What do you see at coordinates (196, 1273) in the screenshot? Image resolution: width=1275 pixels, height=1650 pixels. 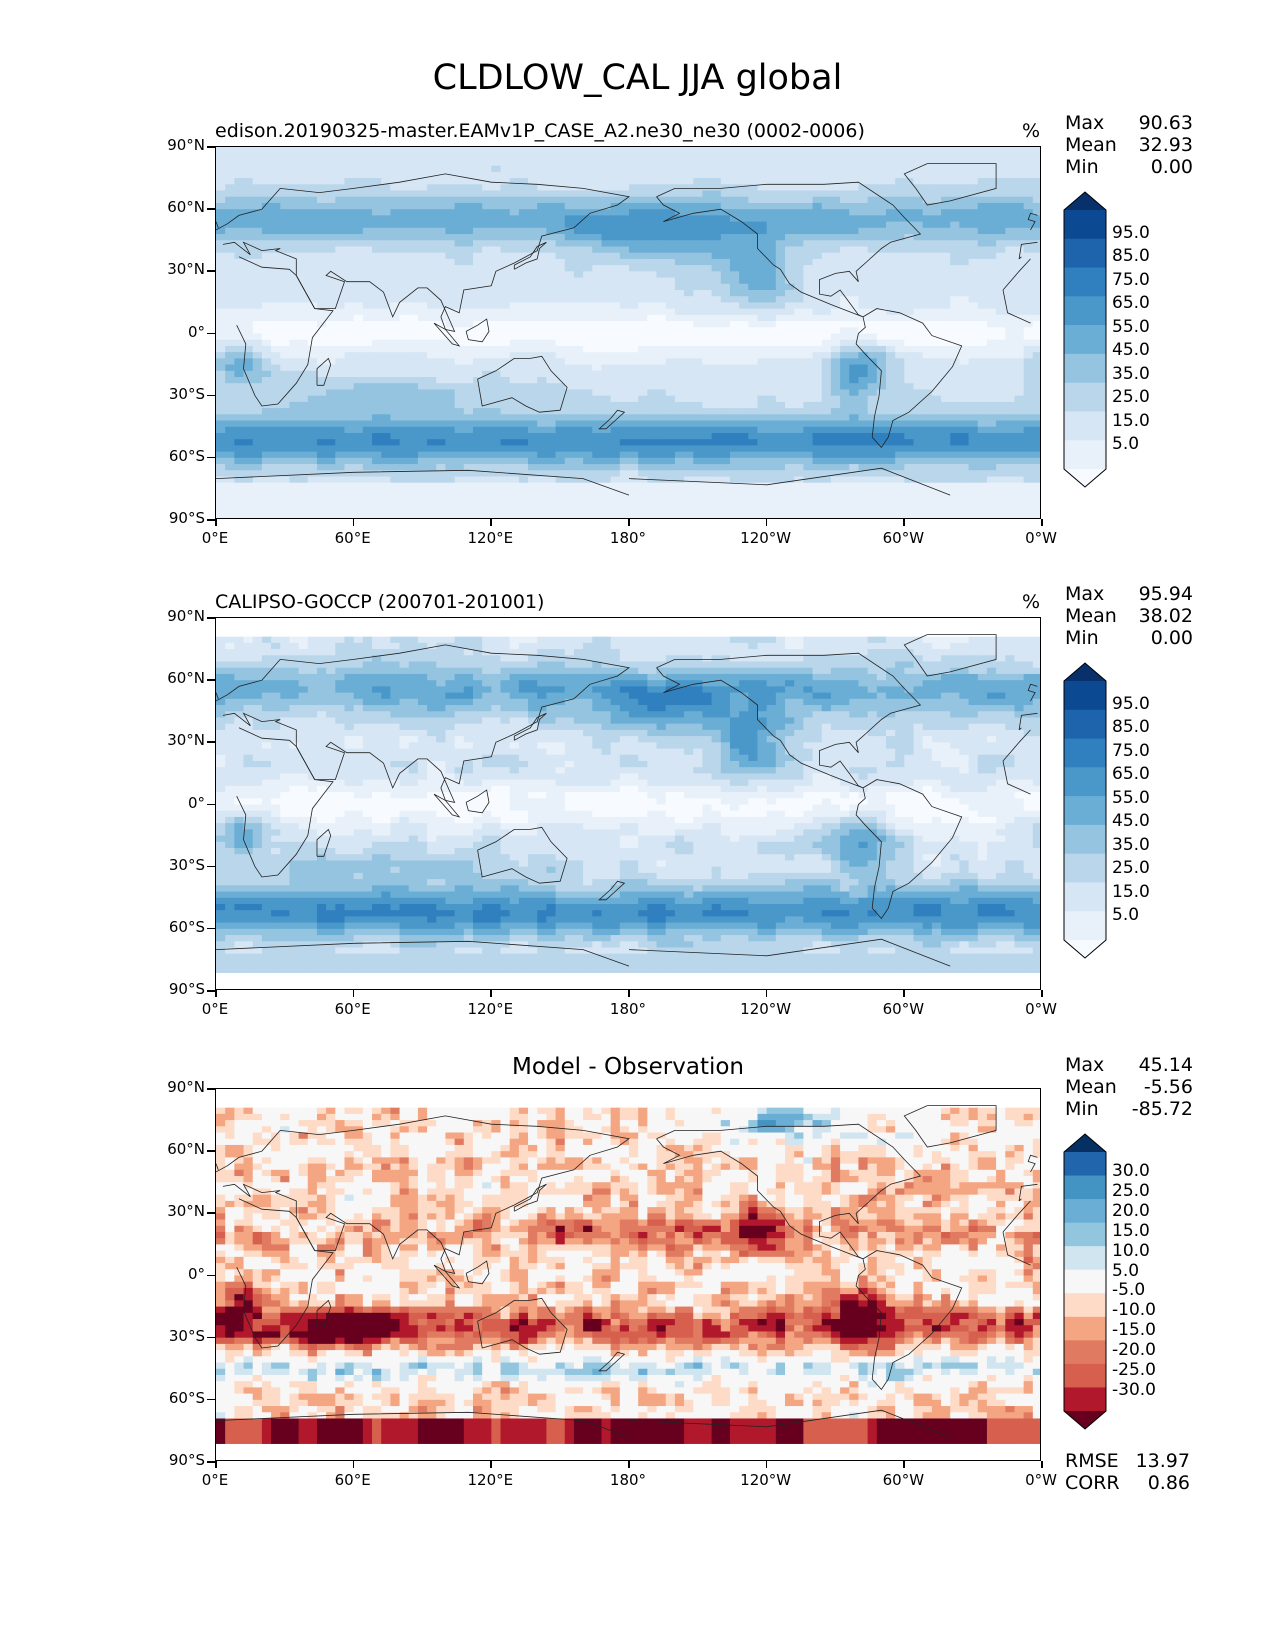 I see `y-tick-label: 0°` at bounding box center [196, 1273].